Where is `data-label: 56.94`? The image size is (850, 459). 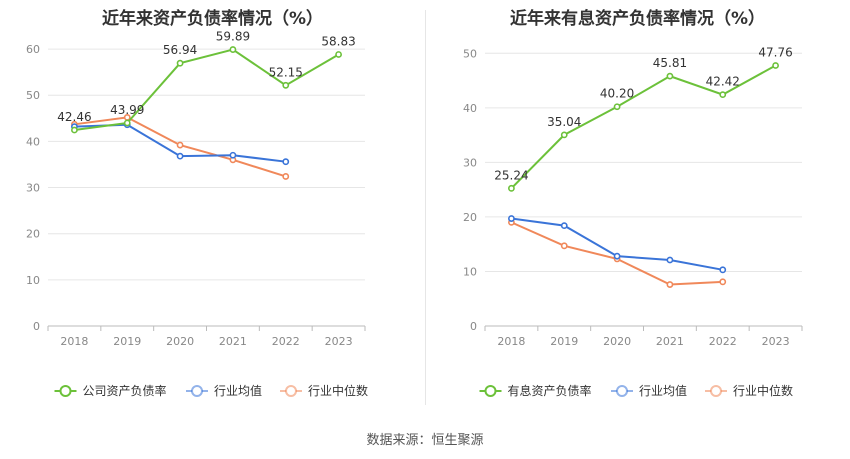
data-label: 56.94 is located at coordinates (180, 50).